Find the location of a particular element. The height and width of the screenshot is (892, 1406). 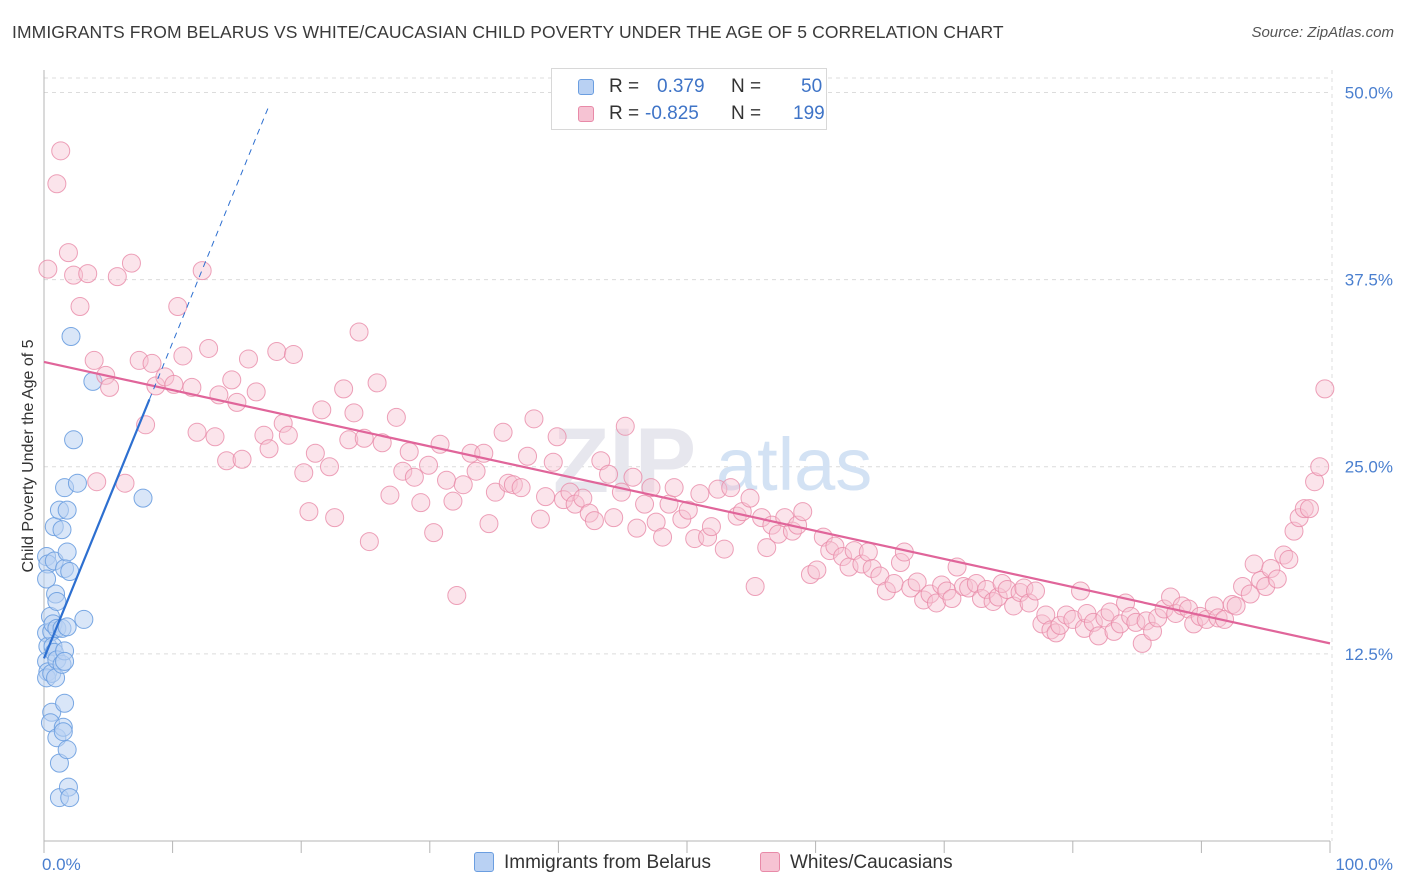

legend-swatch-pink is located at coordinates (770, 862).